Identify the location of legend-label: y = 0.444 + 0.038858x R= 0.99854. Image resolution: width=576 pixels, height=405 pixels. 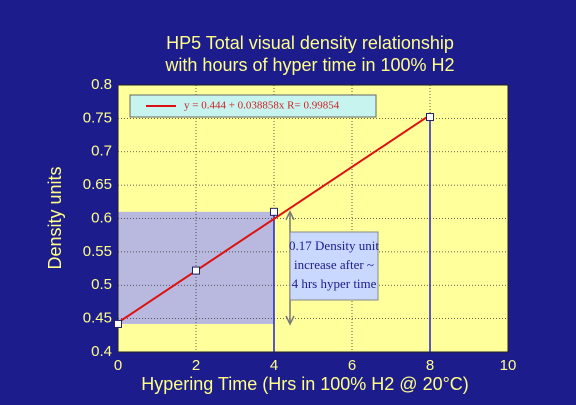
(262, 106).